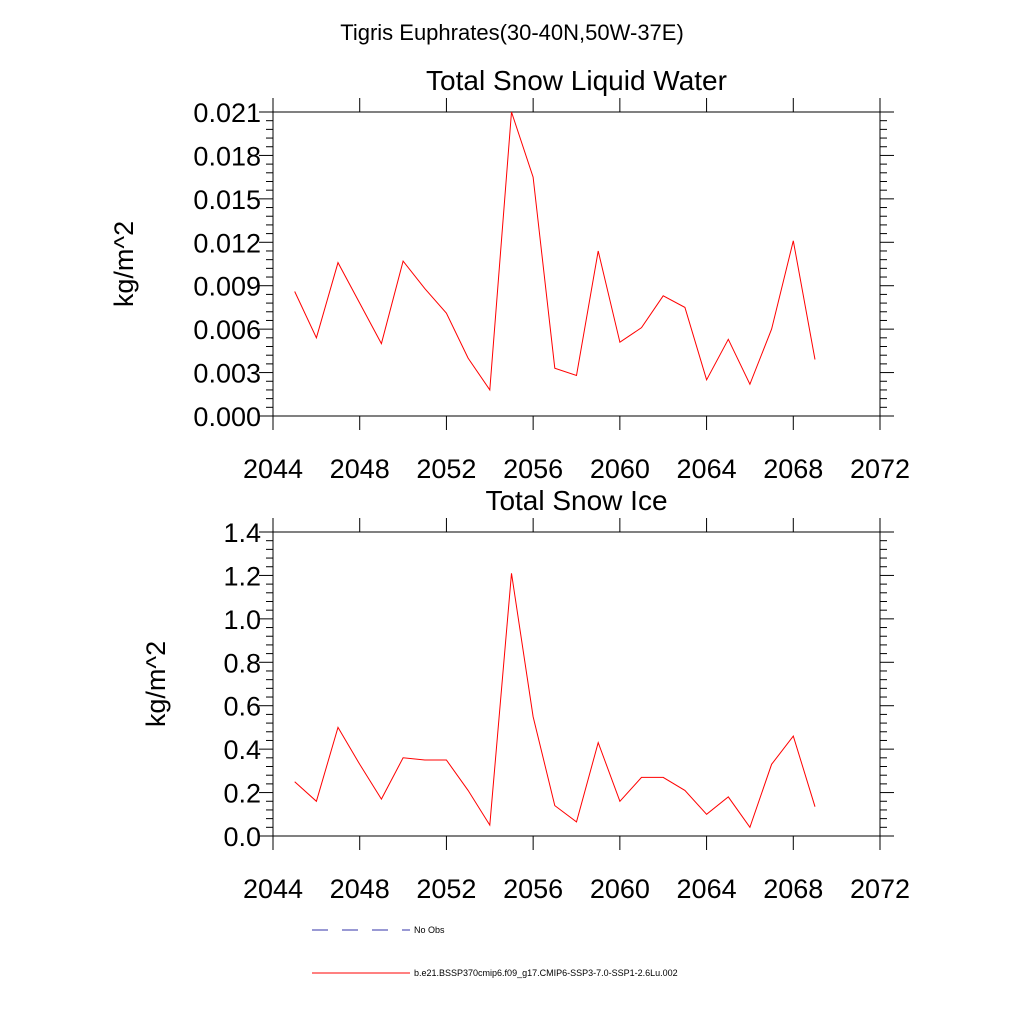 The height and width of the screenshot is (1024, 1024). I want to click on y-tick-label: 0.6, so click(242, 707).